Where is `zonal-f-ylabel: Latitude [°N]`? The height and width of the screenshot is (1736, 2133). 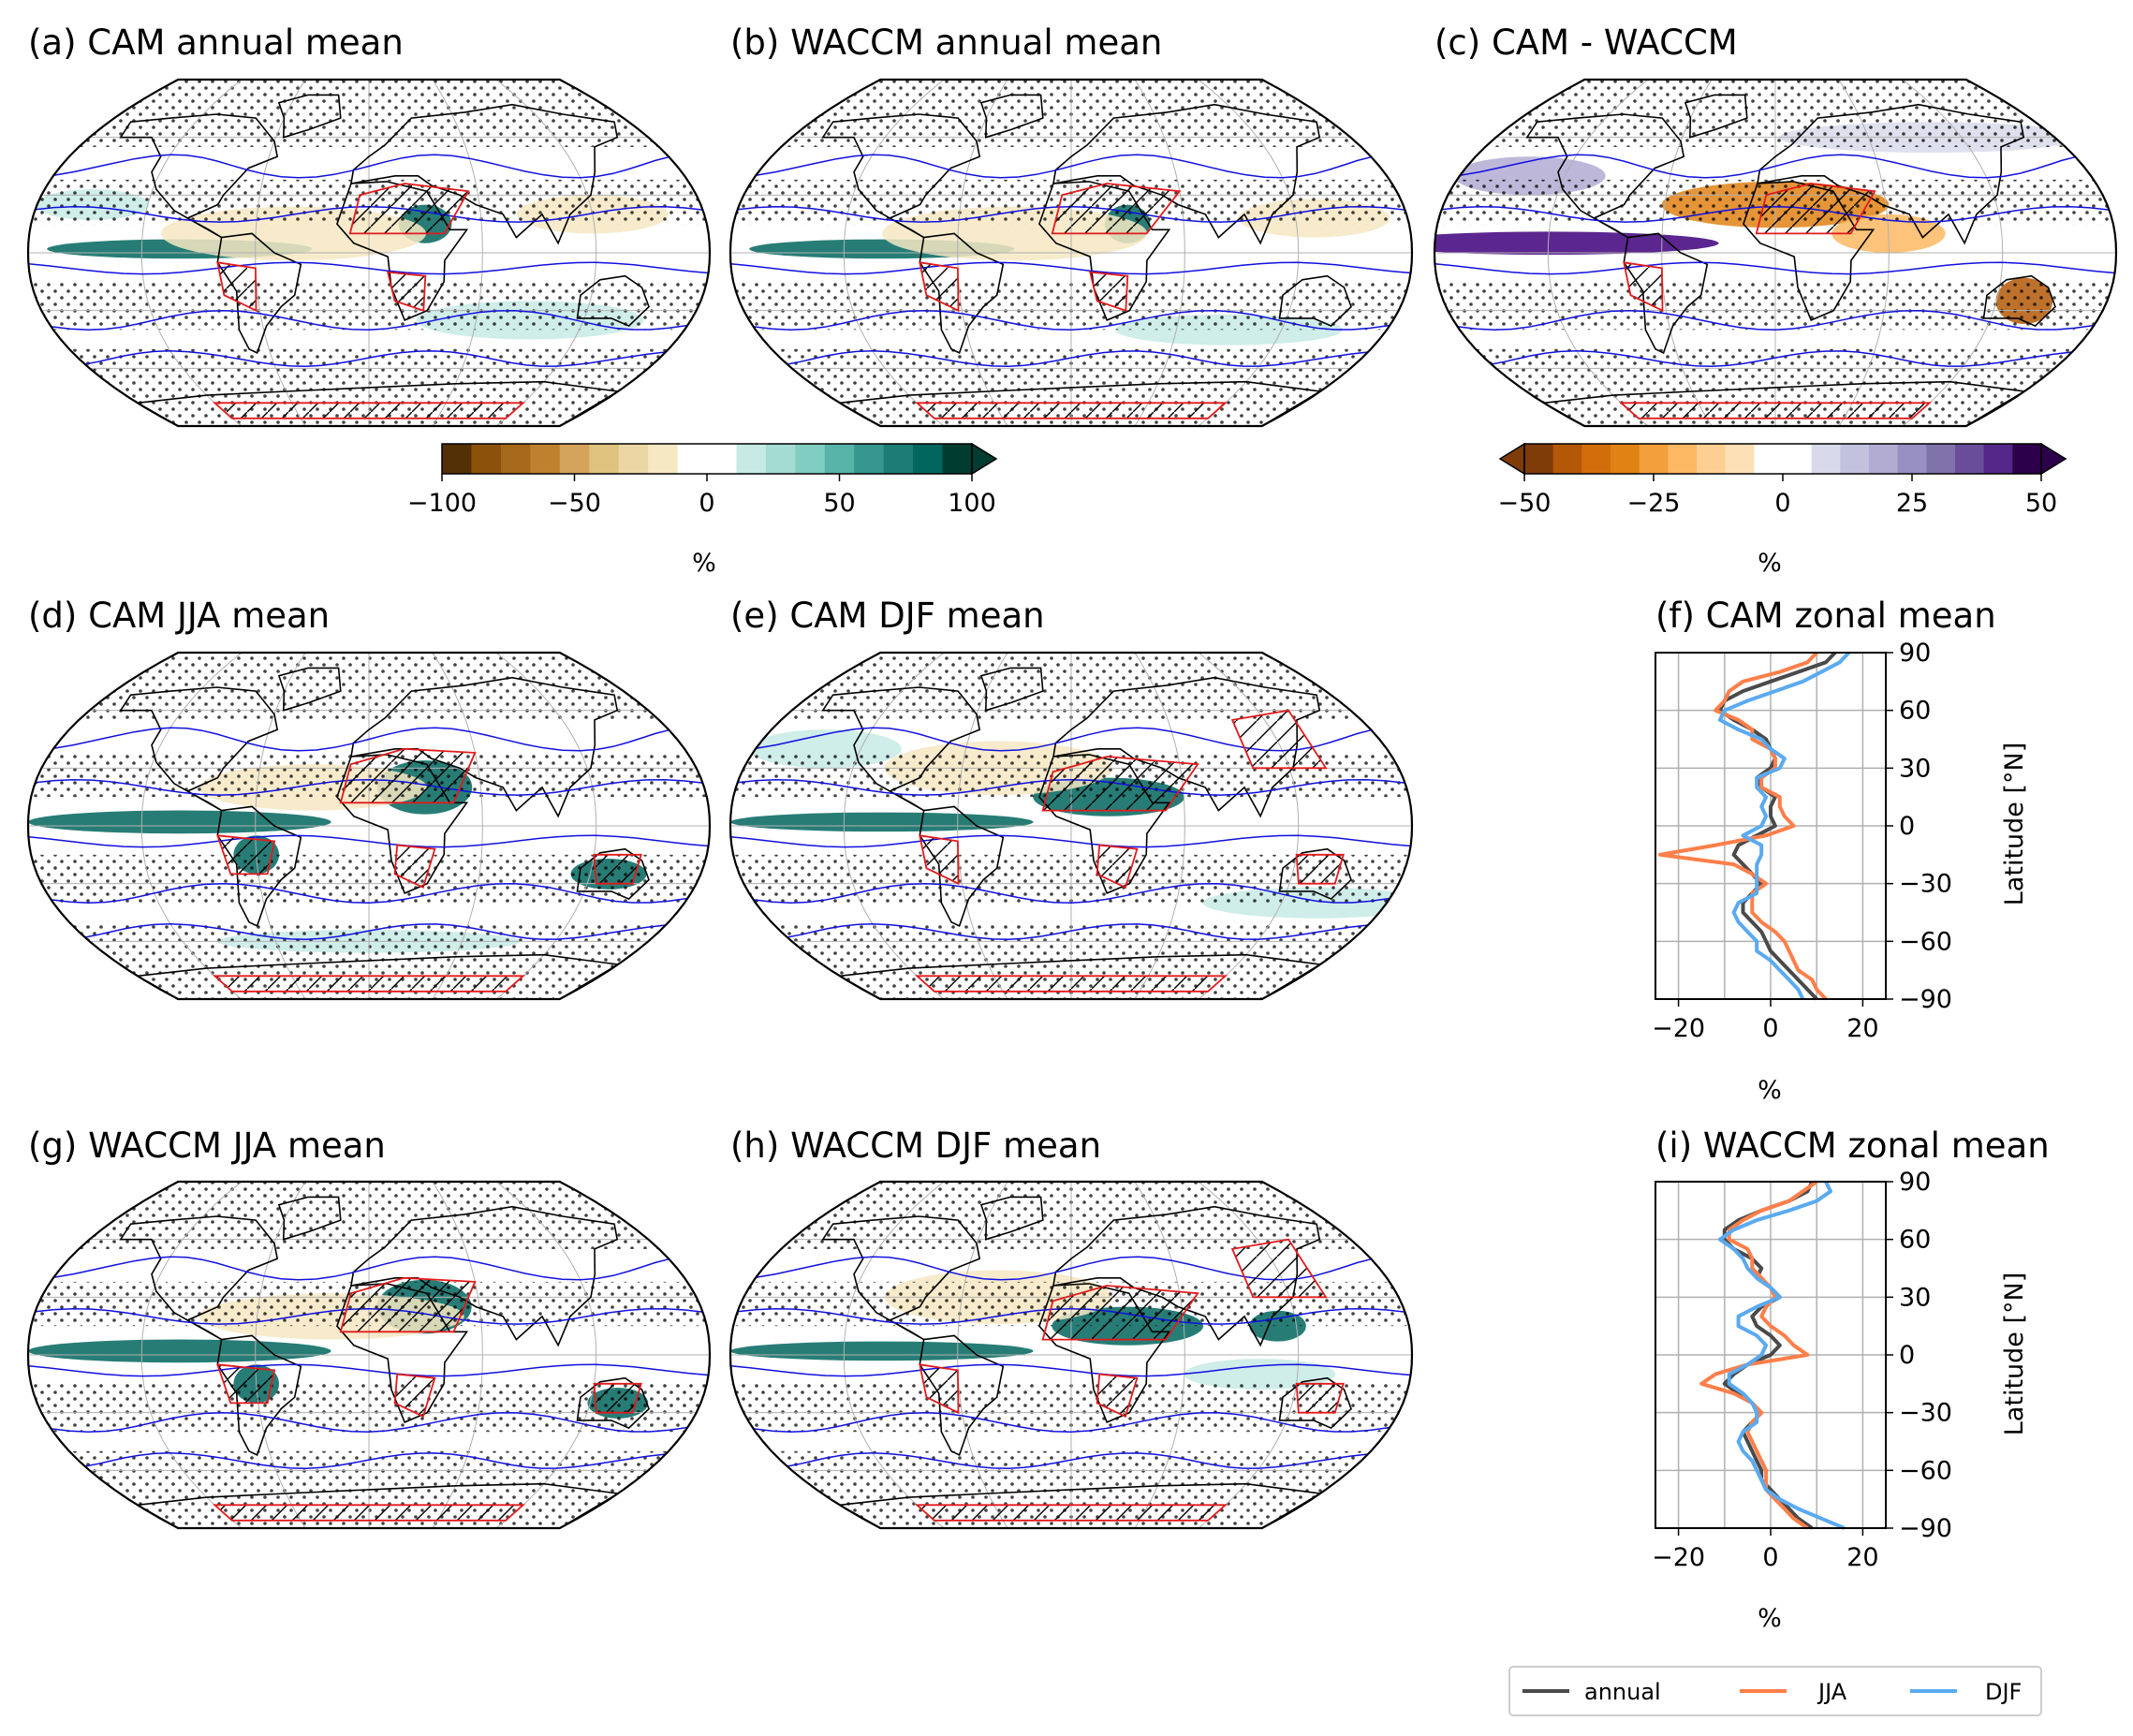 zonal-f-ylabel: Latitude [°N] is located at coordinates (2015, 824).